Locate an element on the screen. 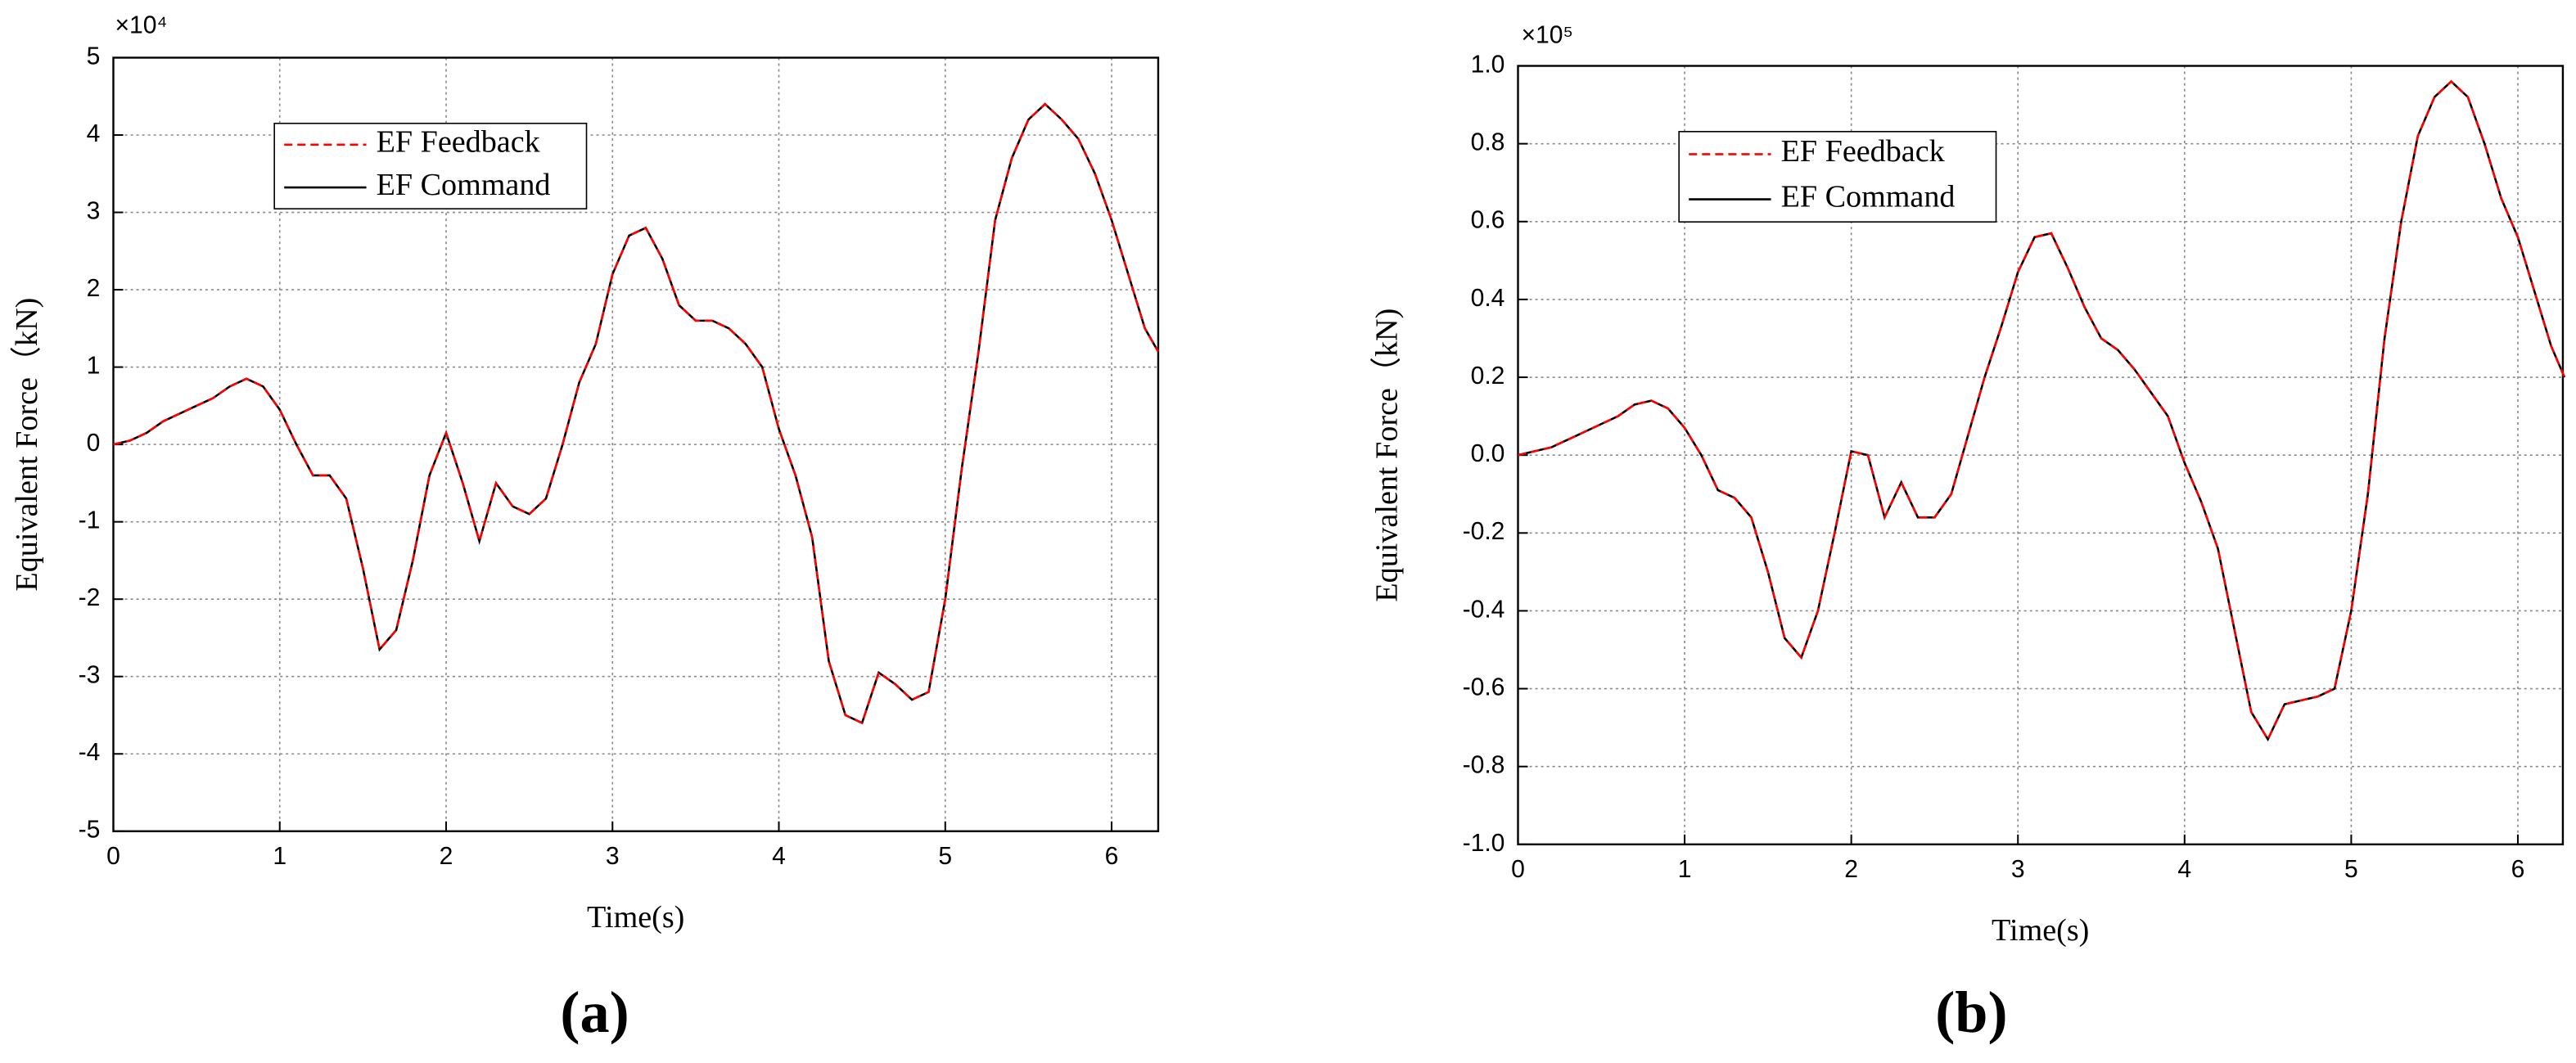  y-multiplier: ×10⁵ is located at coordinates (1547, 34).